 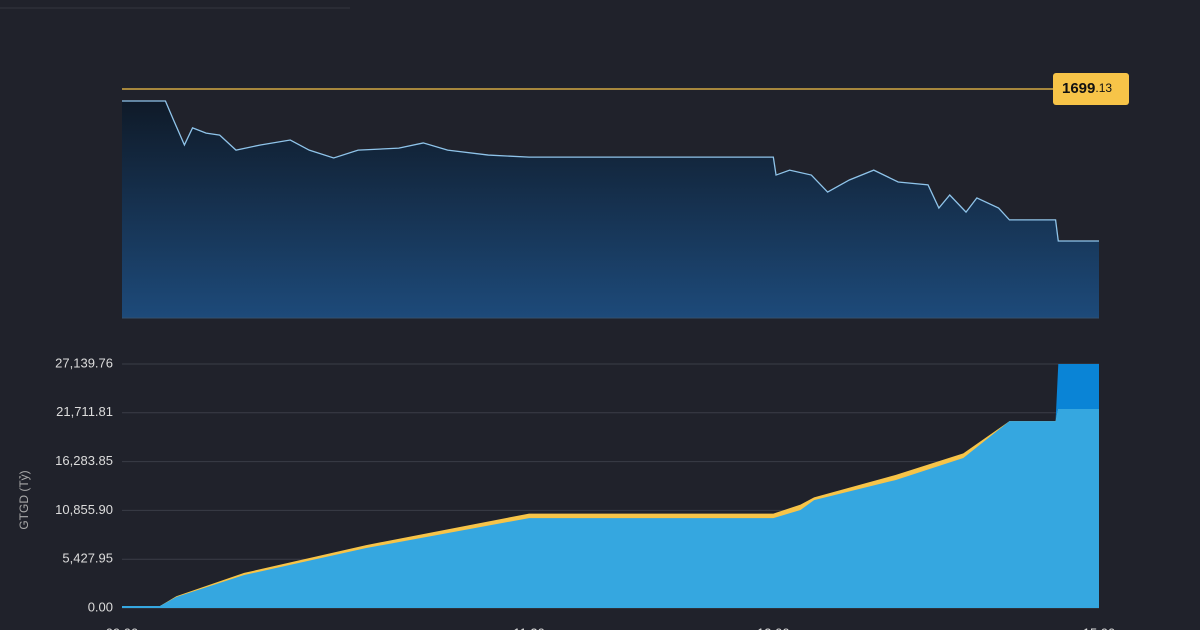 I want to click on y-tick-label: 27,139.76, so click(x=84, y=362).